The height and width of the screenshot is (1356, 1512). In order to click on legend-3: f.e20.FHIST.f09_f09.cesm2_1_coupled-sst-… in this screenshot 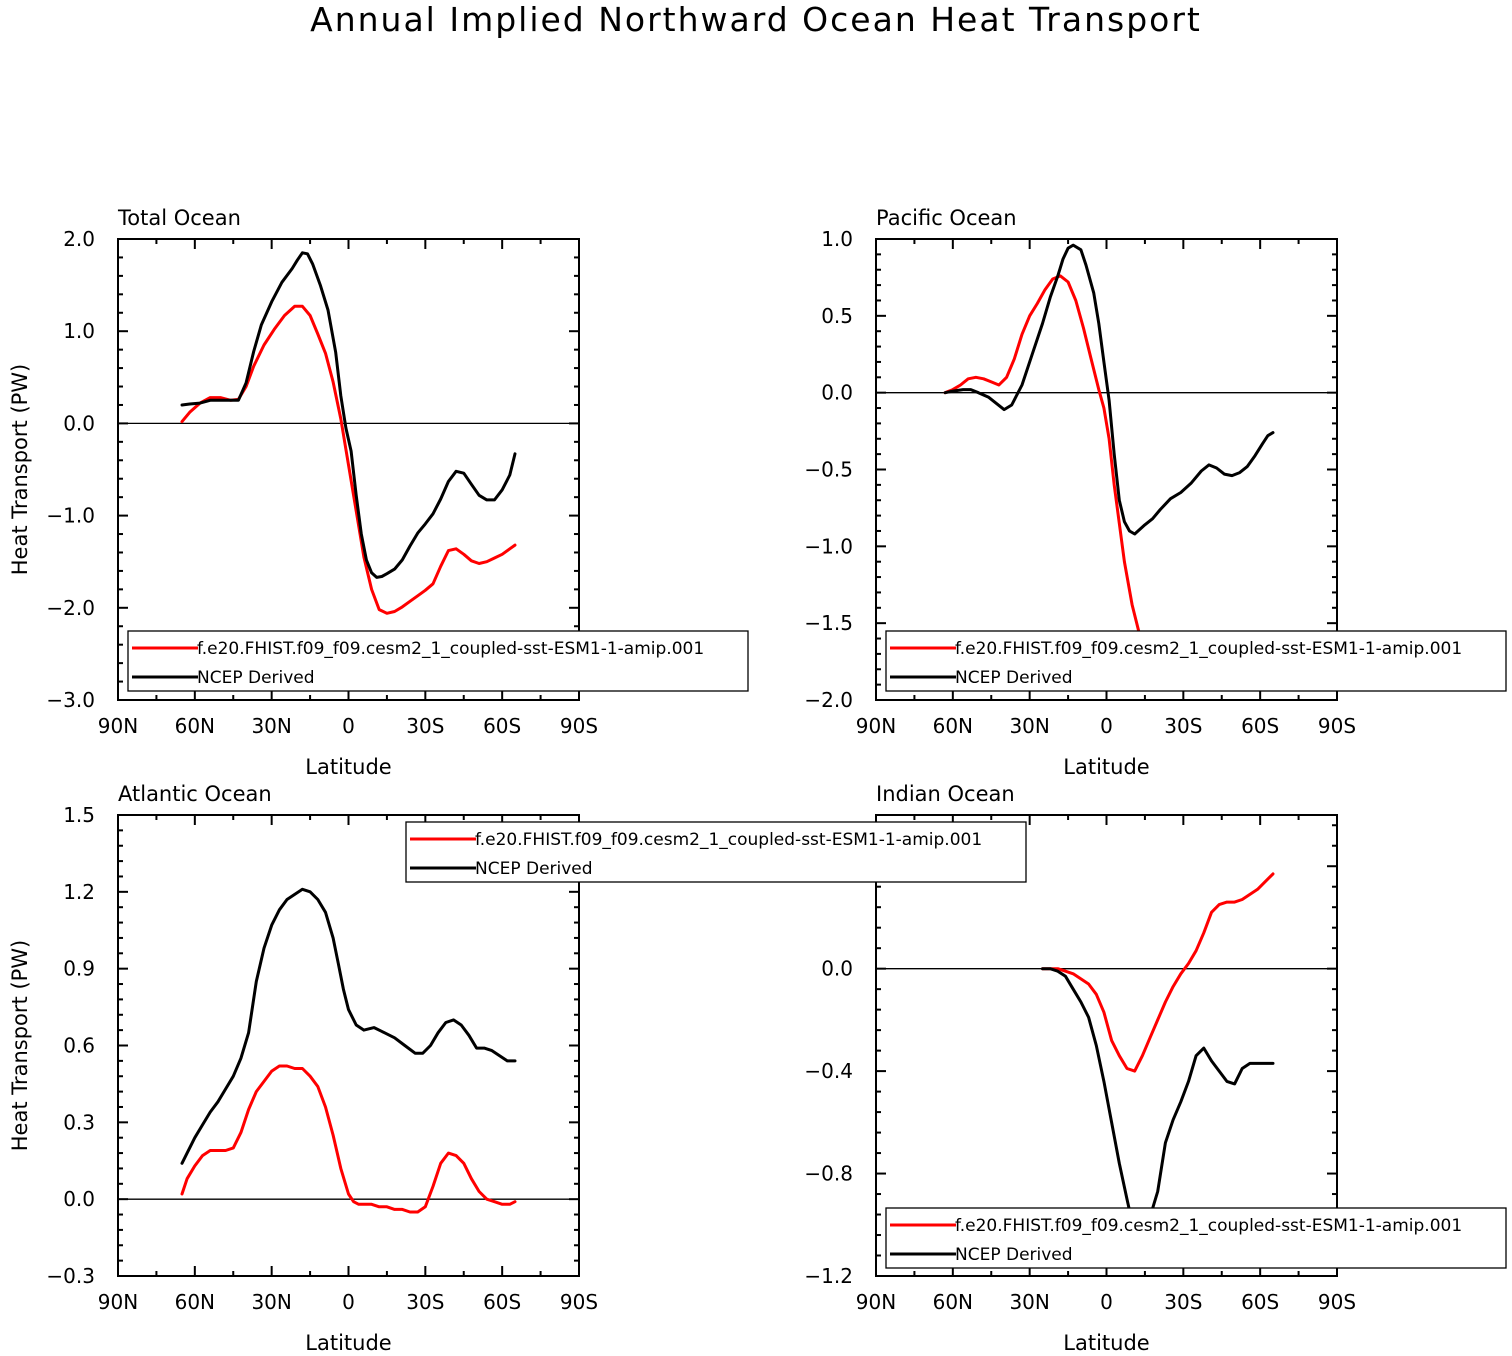, I will do `click(716, 852)`.